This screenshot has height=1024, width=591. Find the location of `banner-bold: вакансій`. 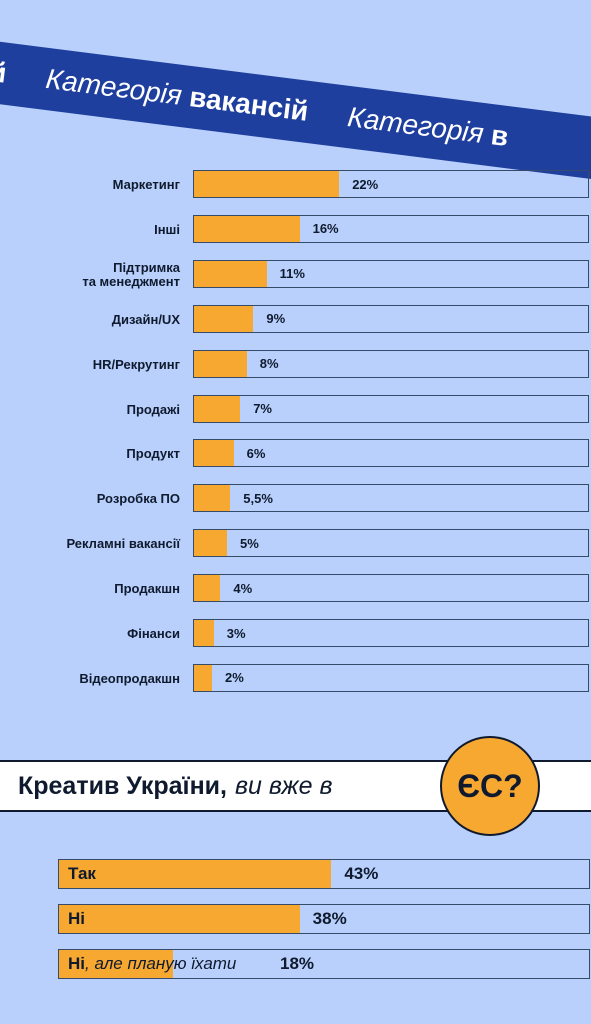

banner-bold: вакансій is located at coordinates (249, 104).